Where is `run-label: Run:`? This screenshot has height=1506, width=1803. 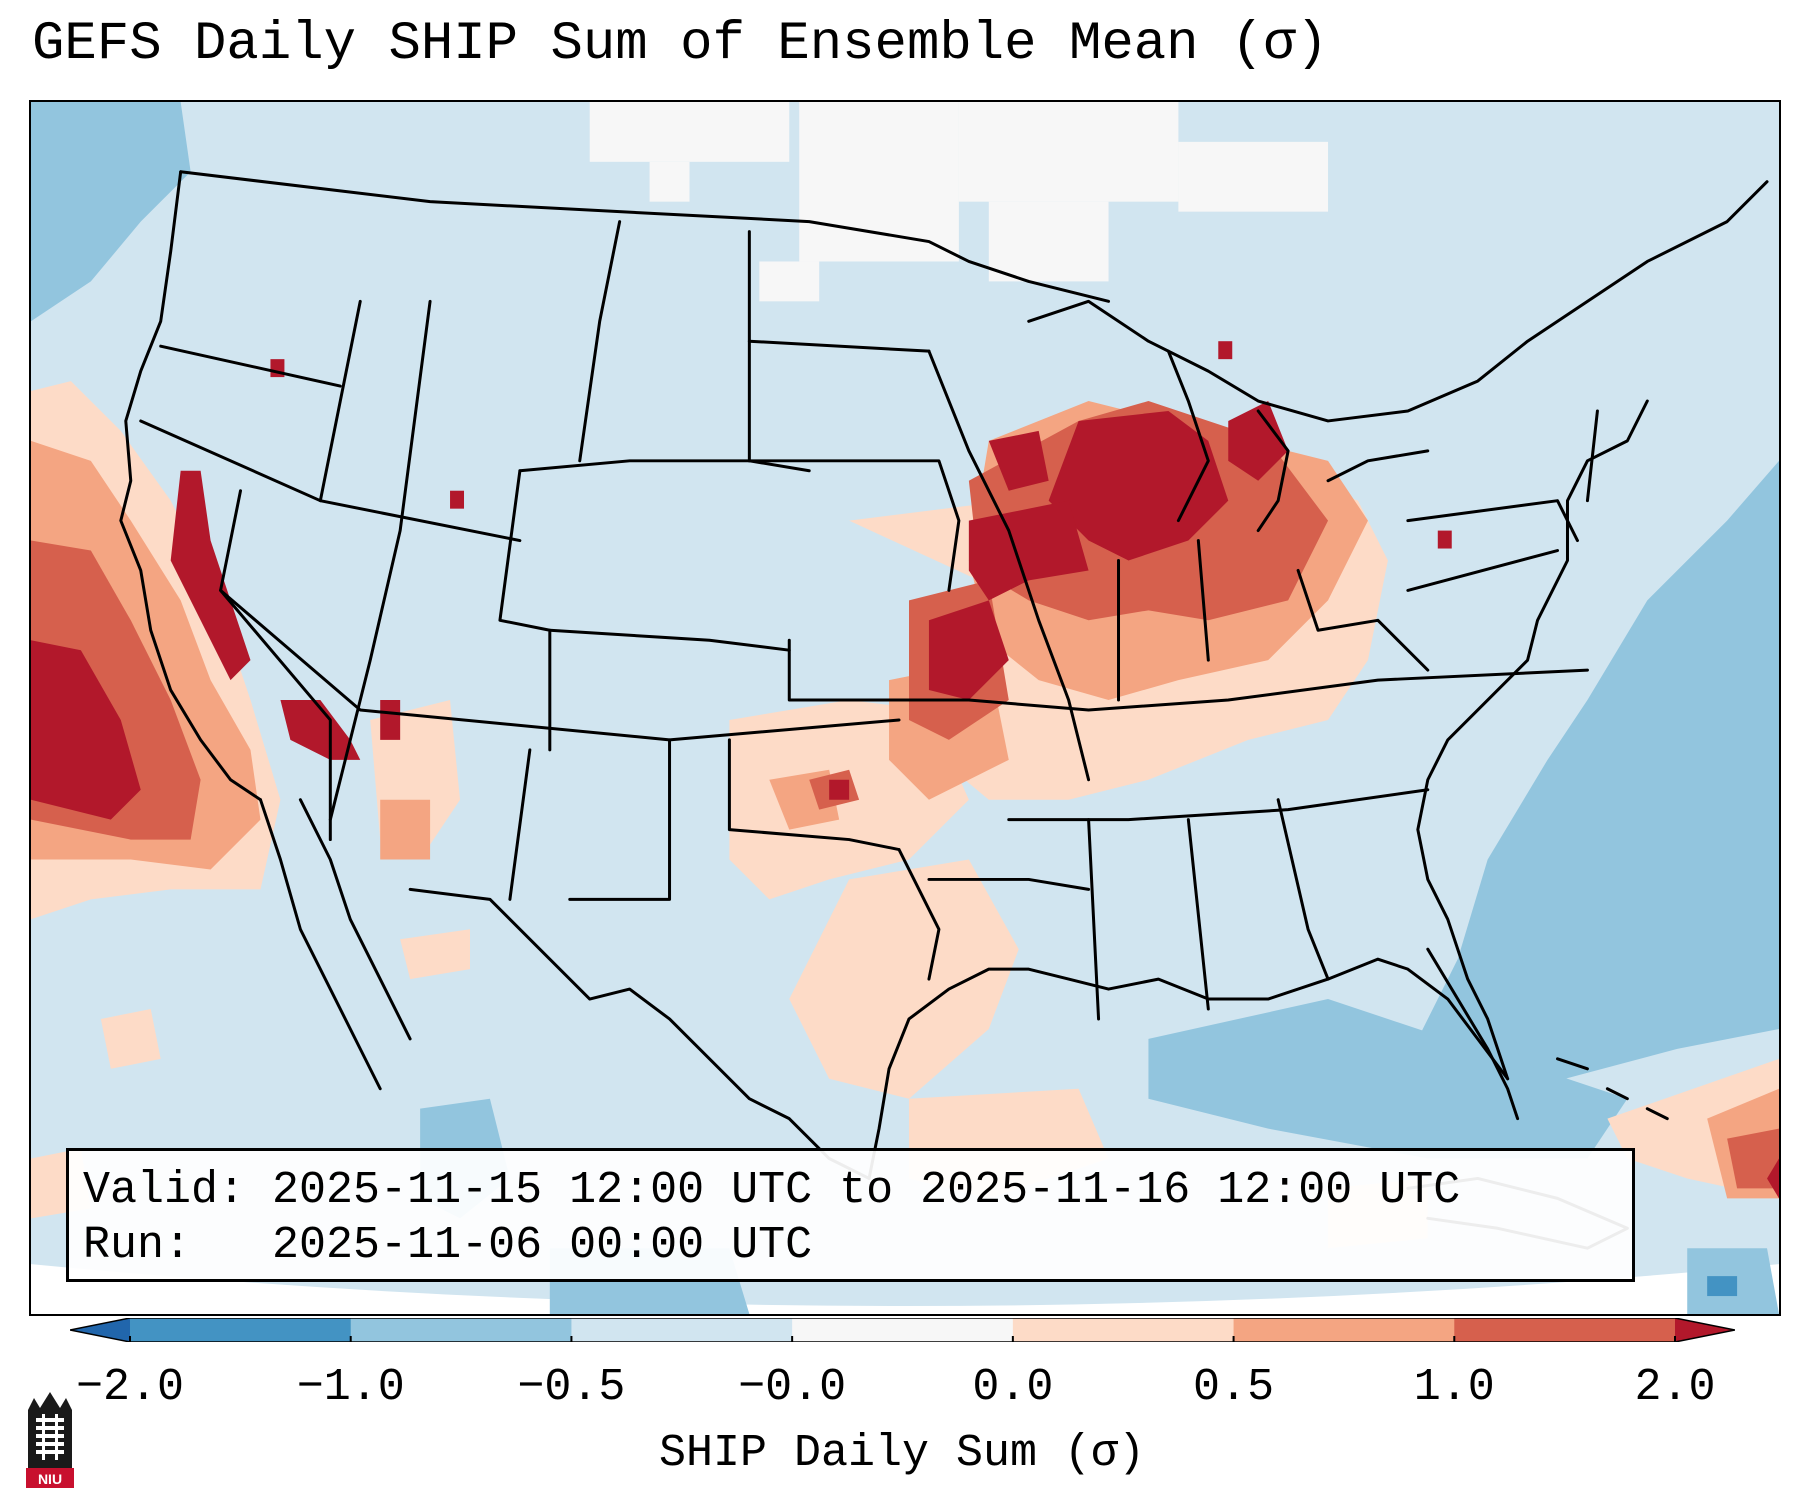
run-label: Run: is located at coordinates (137, 1245).